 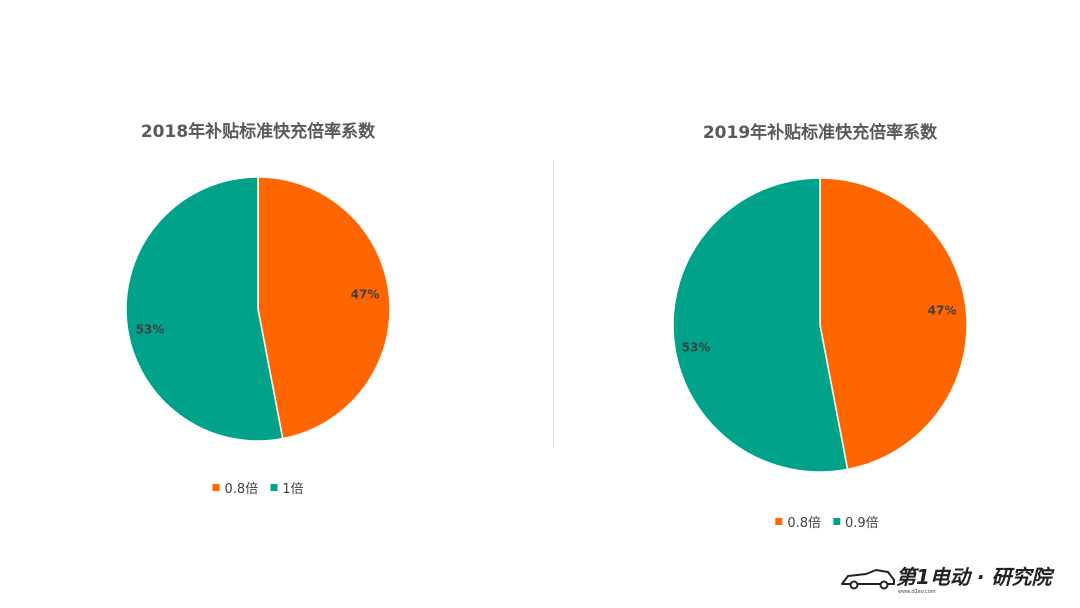 I want to click on legend-2019: 0.8倍 0.9倍, so click(x=827, y=521).